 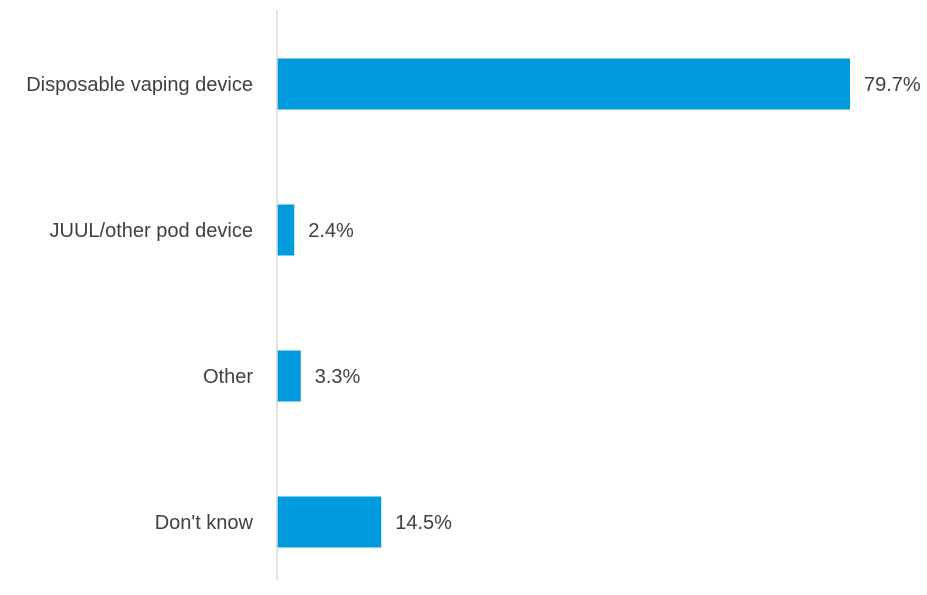 What do you see at coordinates (228, 377) in the screenshot?
I see `category-label: Other` at bounding box center [228, 377].